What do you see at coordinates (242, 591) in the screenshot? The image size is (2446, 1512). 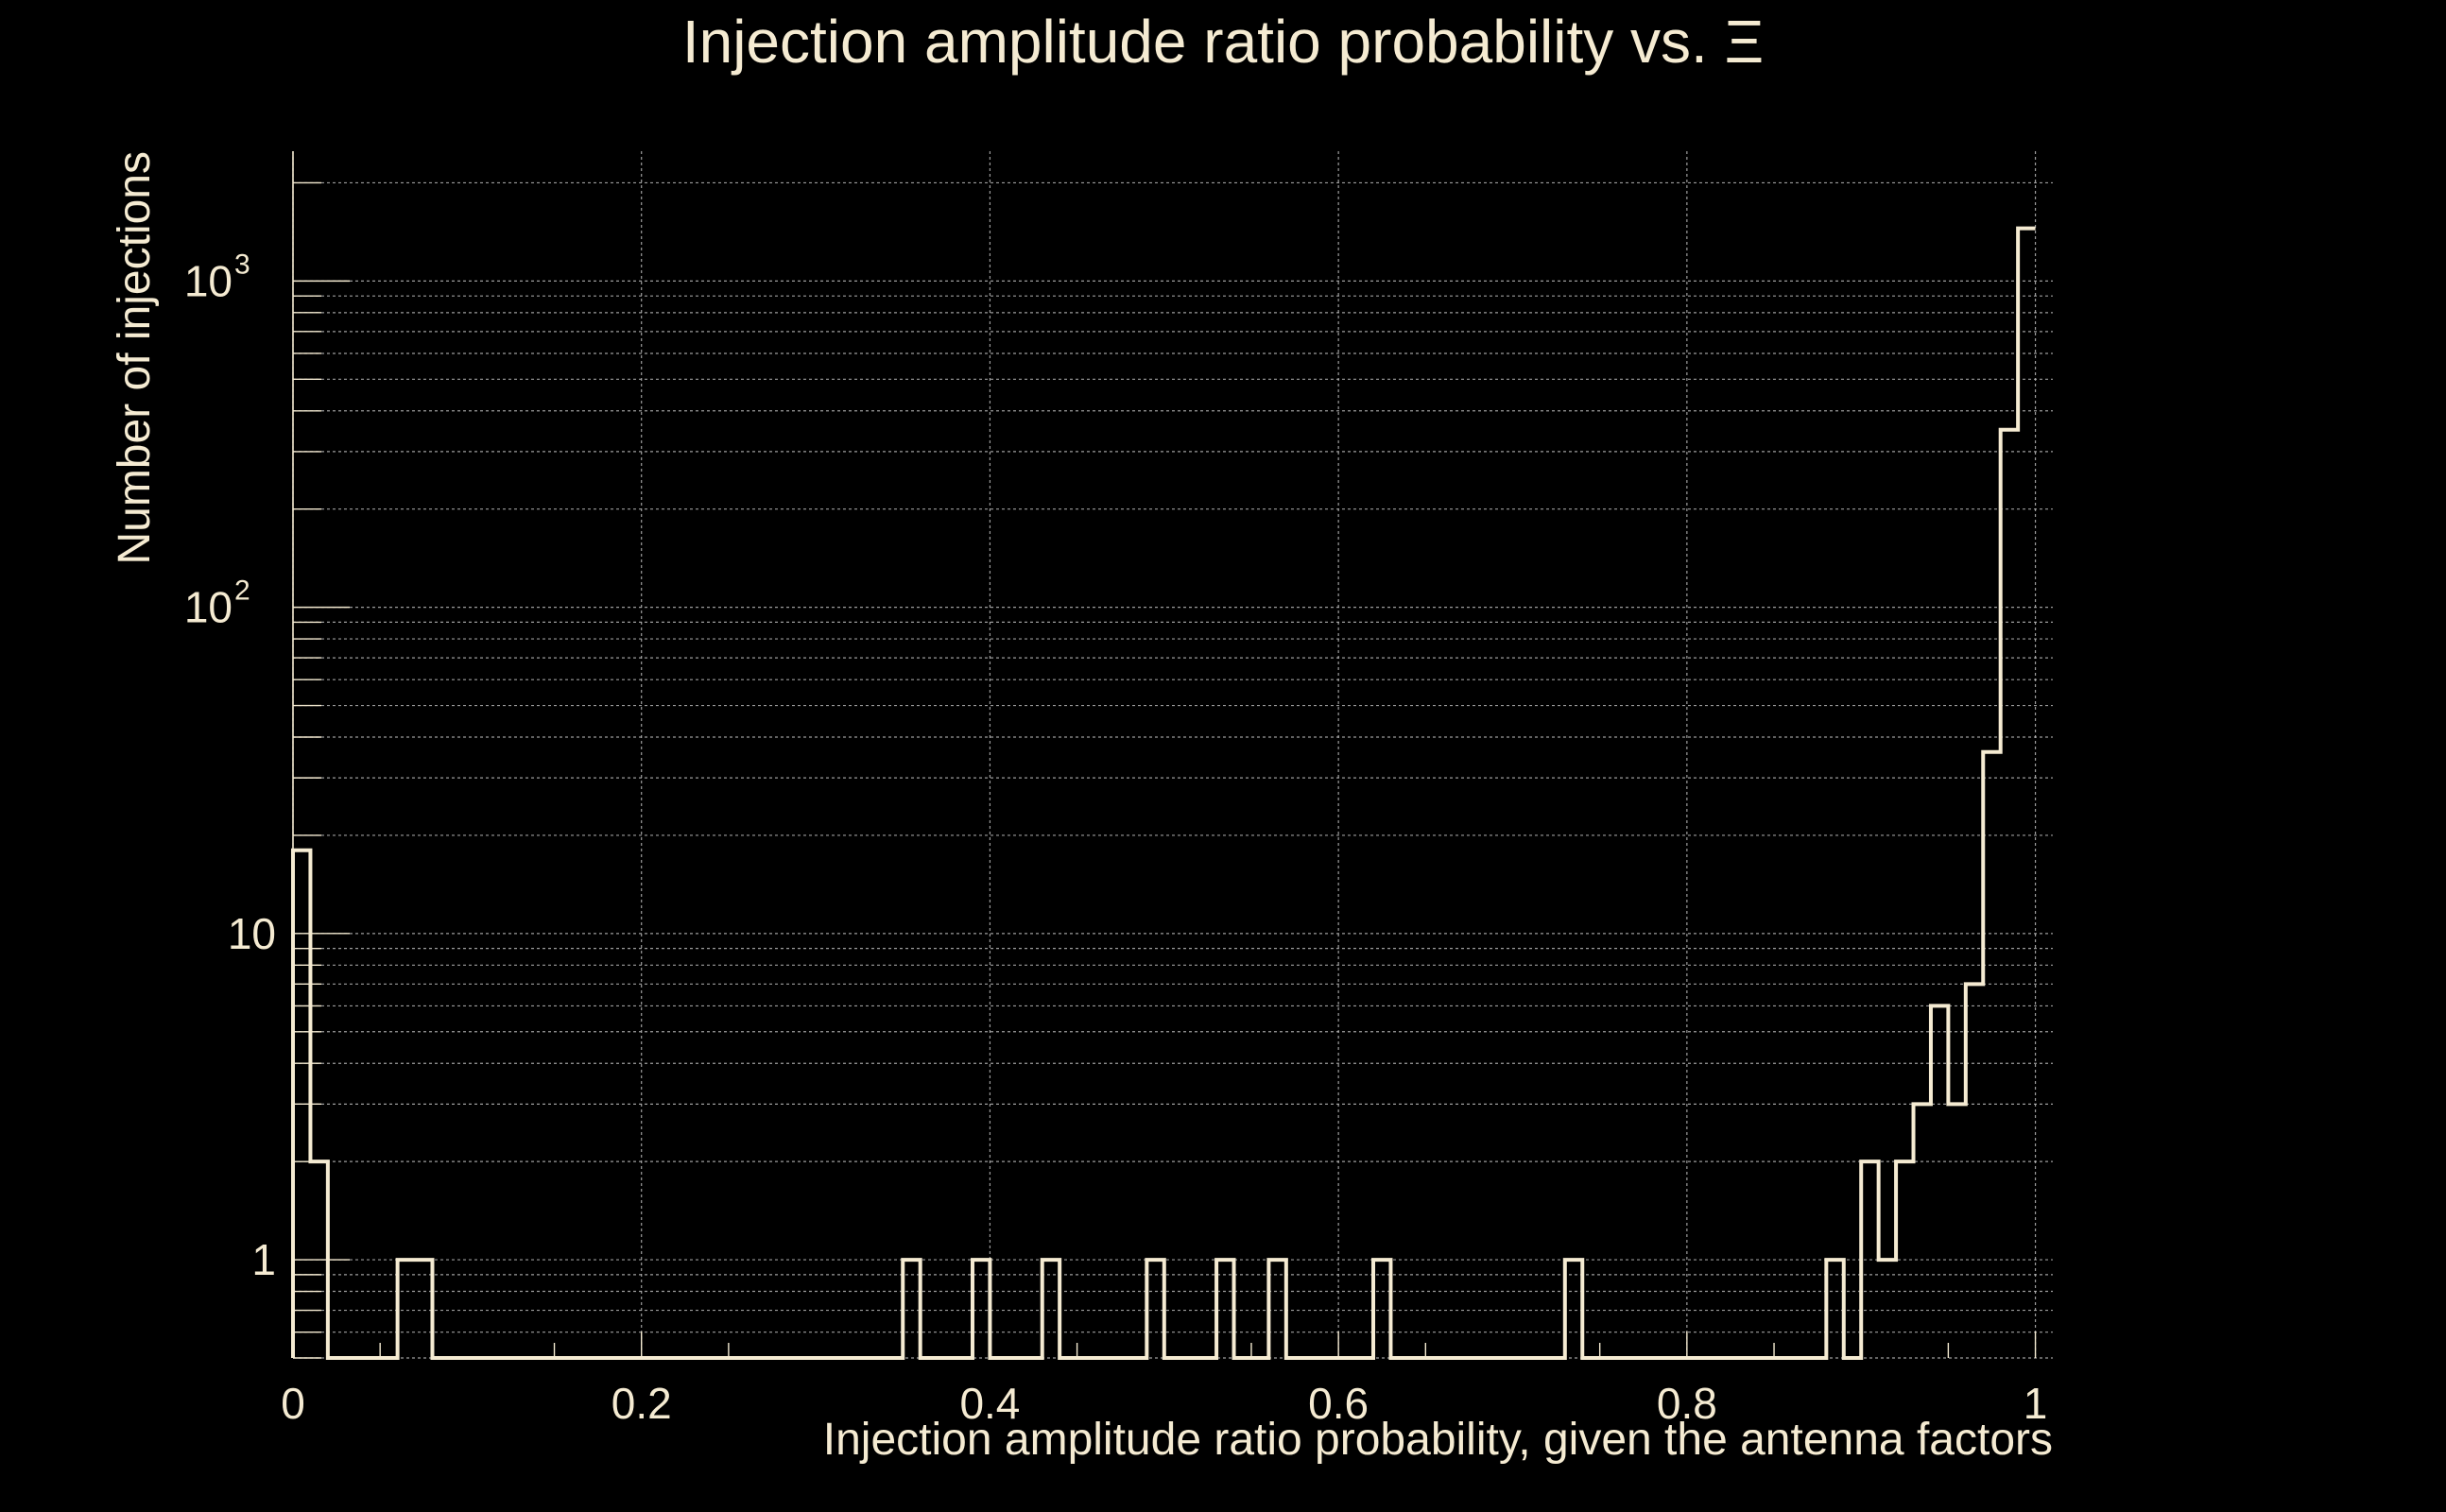 I see `y-tick-exponent: 2` at bounding box center [242, 591].